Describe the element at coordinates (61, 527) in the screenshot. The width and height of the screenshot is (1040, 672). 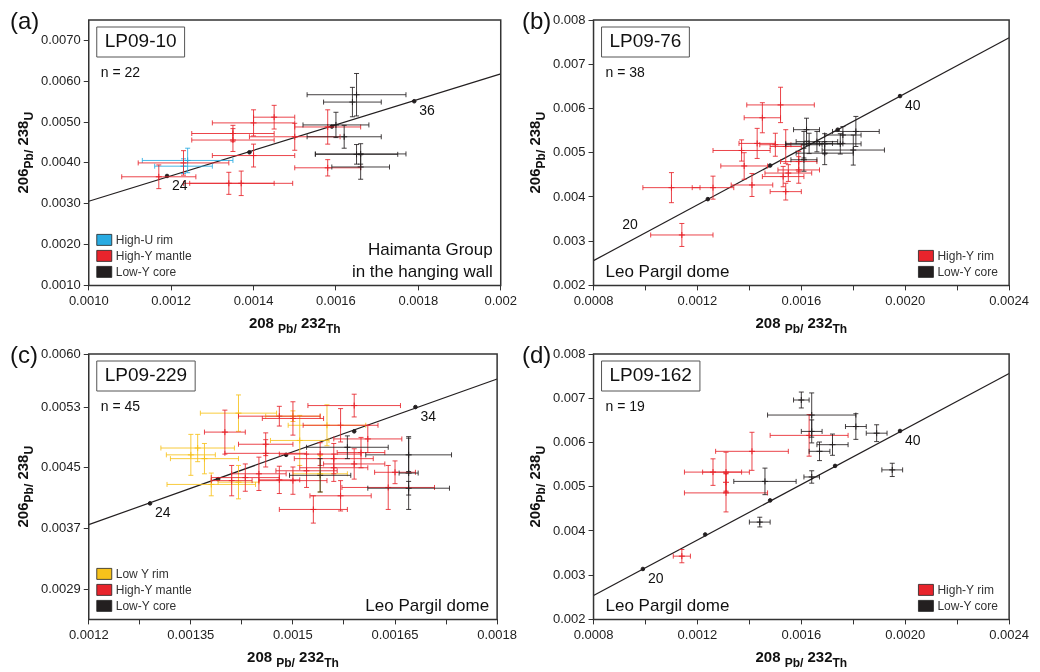
I see `y-tick-label: 0.0037` at that location.